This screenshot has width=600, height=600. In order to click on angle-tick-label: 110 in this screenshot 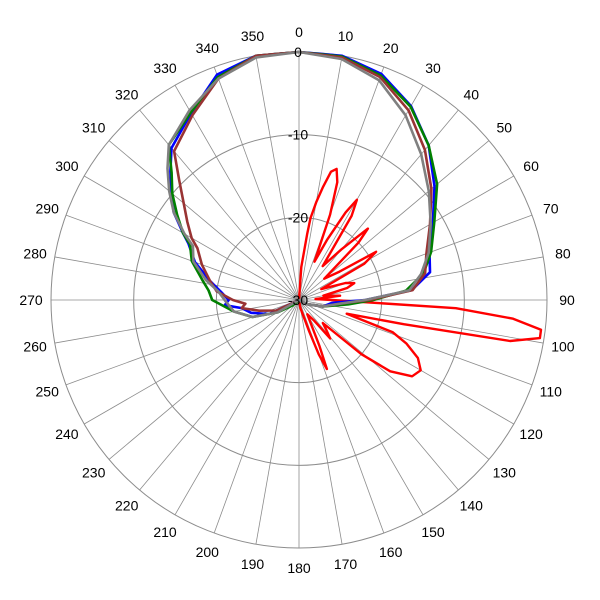, I will do `click(551, 392)`.